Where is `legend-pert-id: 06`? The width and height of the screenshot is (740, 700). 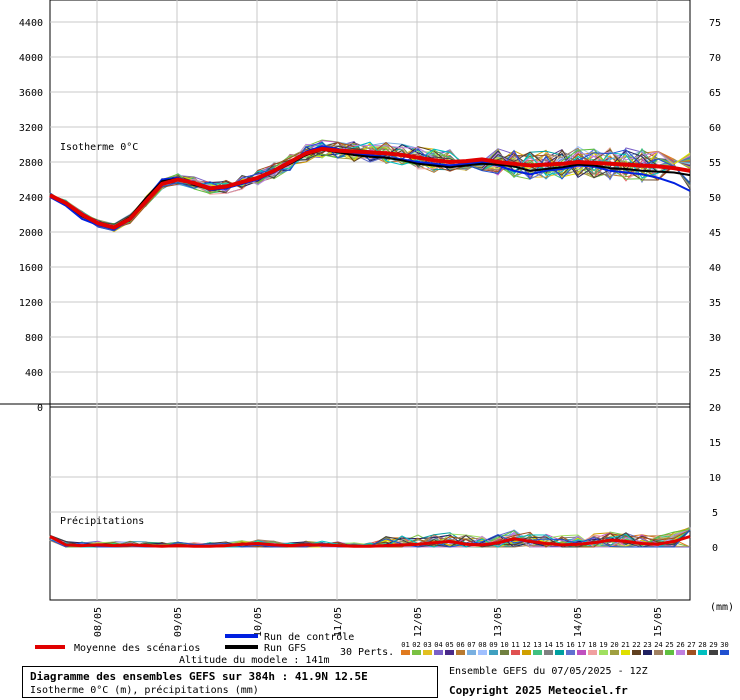 legend-pert-id: 06 is located at coordinates (460, 645).